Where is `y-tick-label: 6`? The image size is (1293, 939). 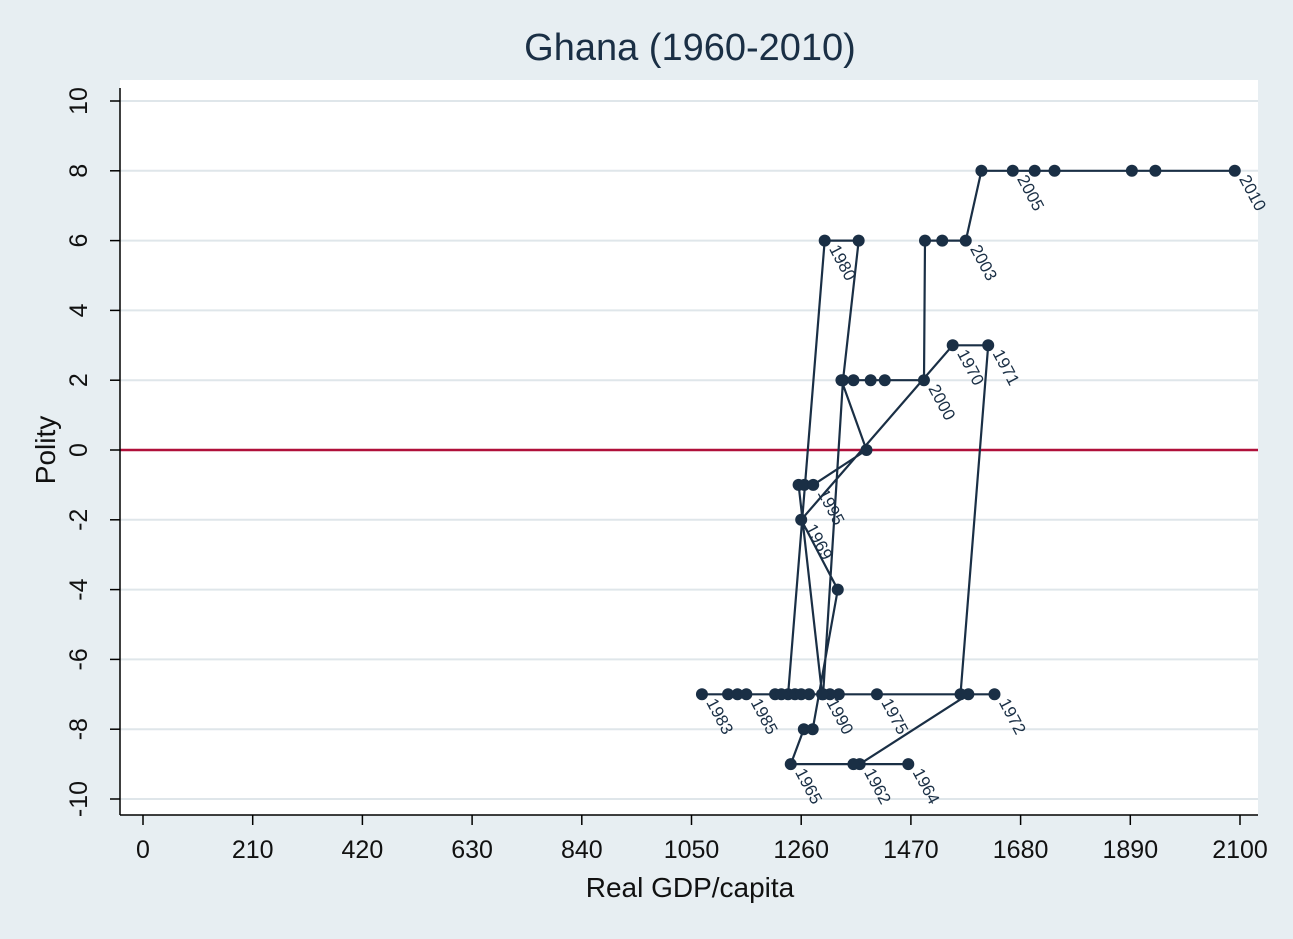 y-tick-label: 6 is located at coordinates (79, 241).